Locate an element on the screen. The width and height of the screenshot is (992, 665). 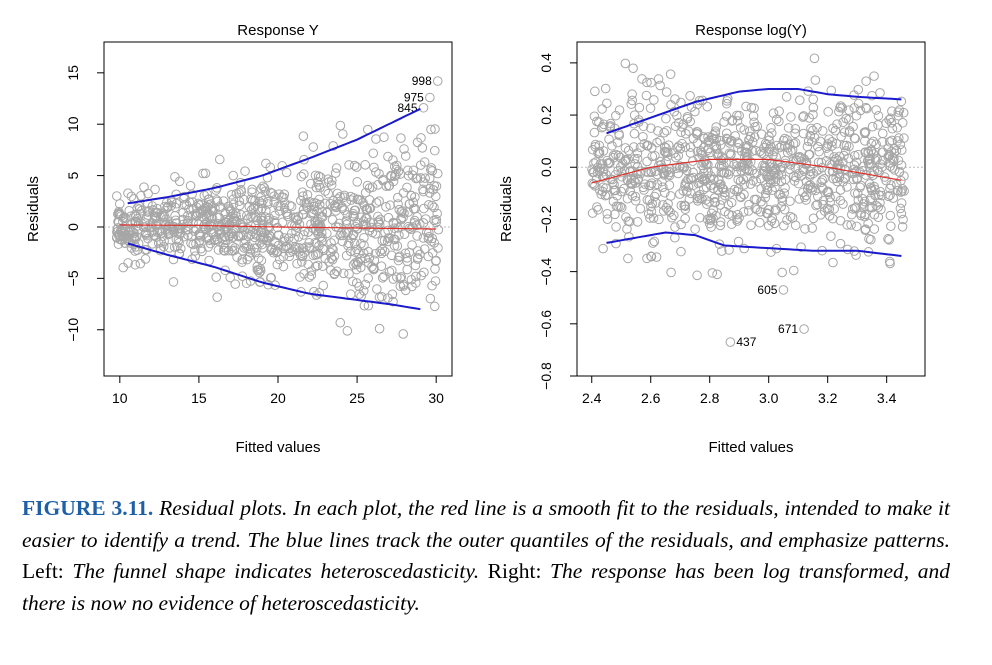
x-tick-label: 20 is located at coordinates (278, 398).